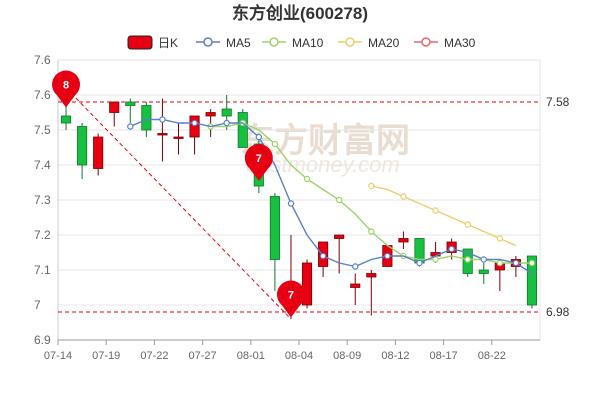  What do you see at coordinates (492, 356) in the screenshot?
I see `x-tick-label: 08-22` at bounding box center [492, 356].